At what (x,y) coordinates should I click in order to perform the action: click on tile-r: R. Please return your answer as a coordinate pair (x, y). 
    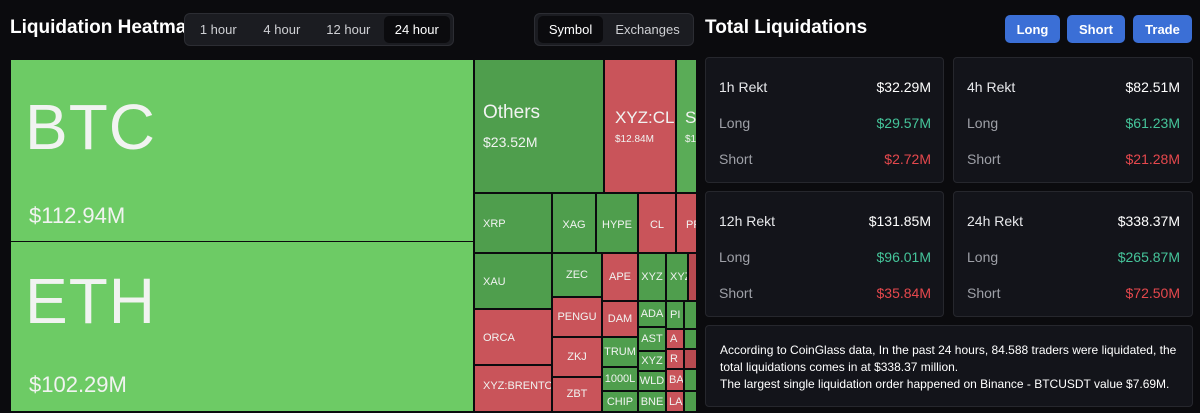
    Looking at the image, I should click on (675, 359).